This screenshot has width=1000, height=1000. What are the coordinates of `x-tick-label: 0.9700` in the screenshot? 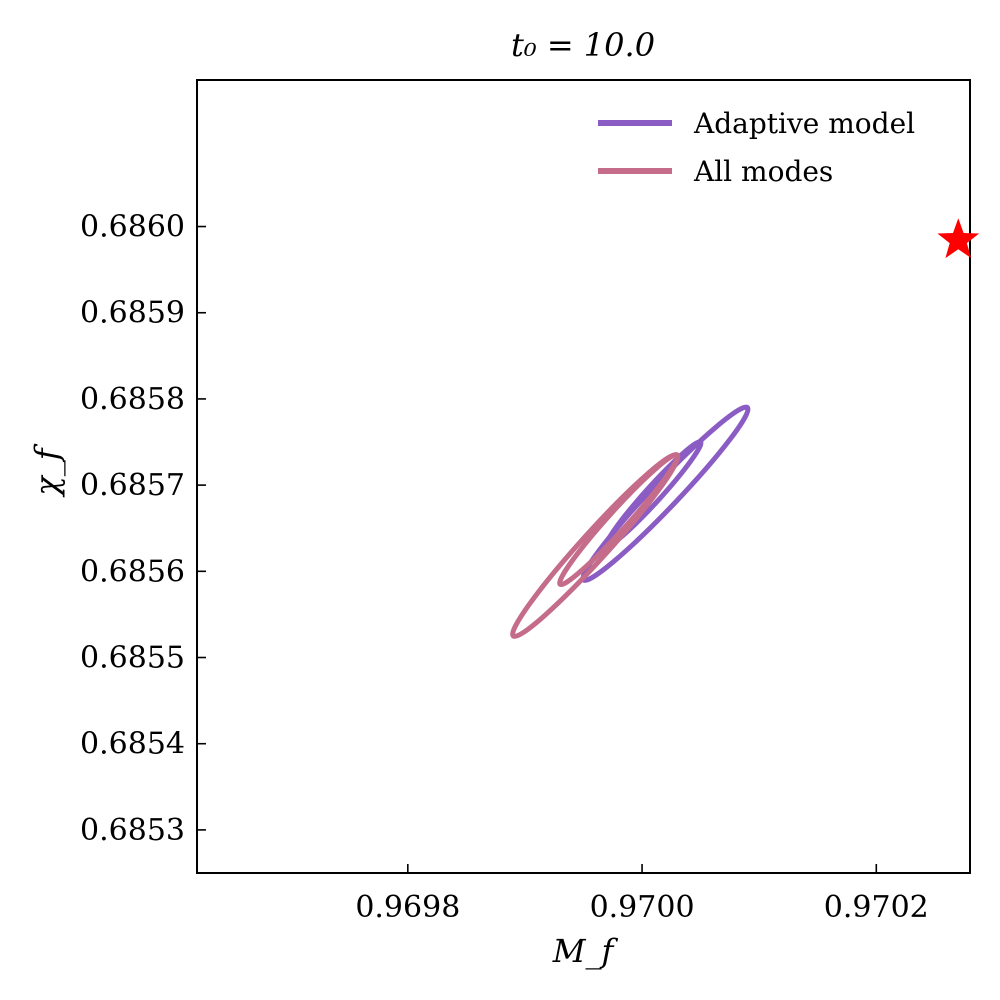 It's located at (642, 907).